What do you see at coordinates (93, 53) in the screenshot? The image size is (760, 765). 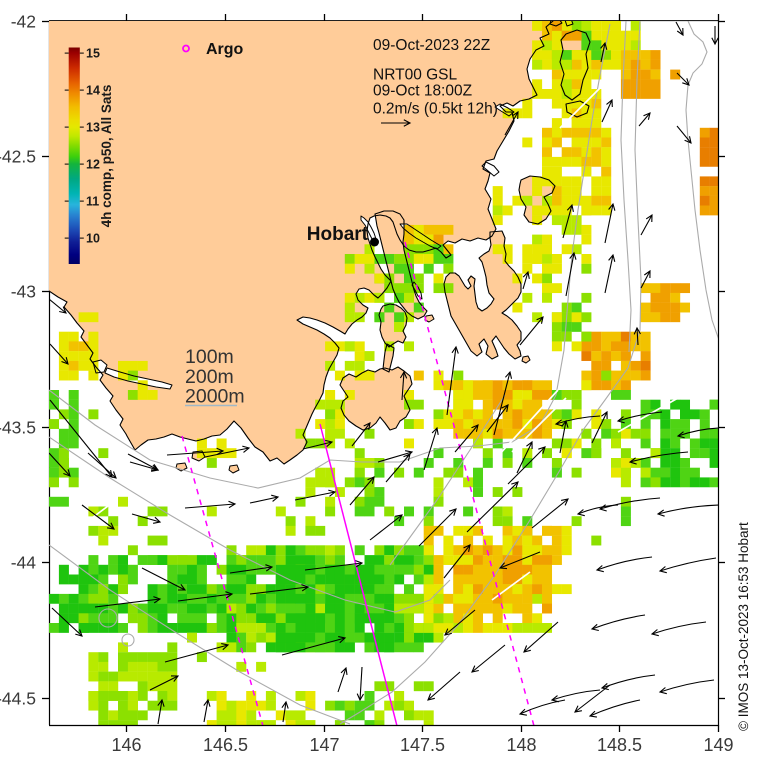 I see `svg-text: 15` at bounding box center [93, 53].